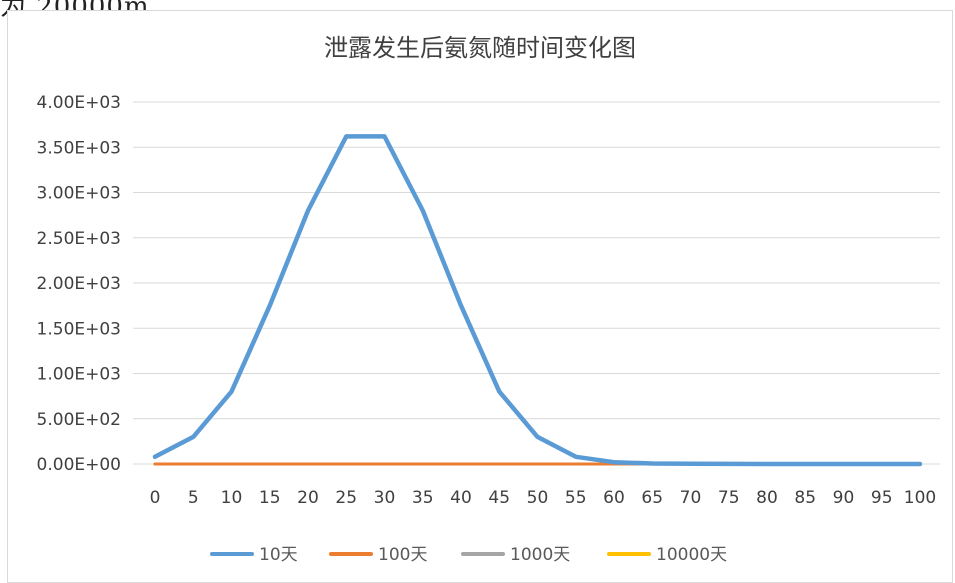 This screenshot has width=955, height=583. I want to click on x-tick-label: 35, so click(423, 498).